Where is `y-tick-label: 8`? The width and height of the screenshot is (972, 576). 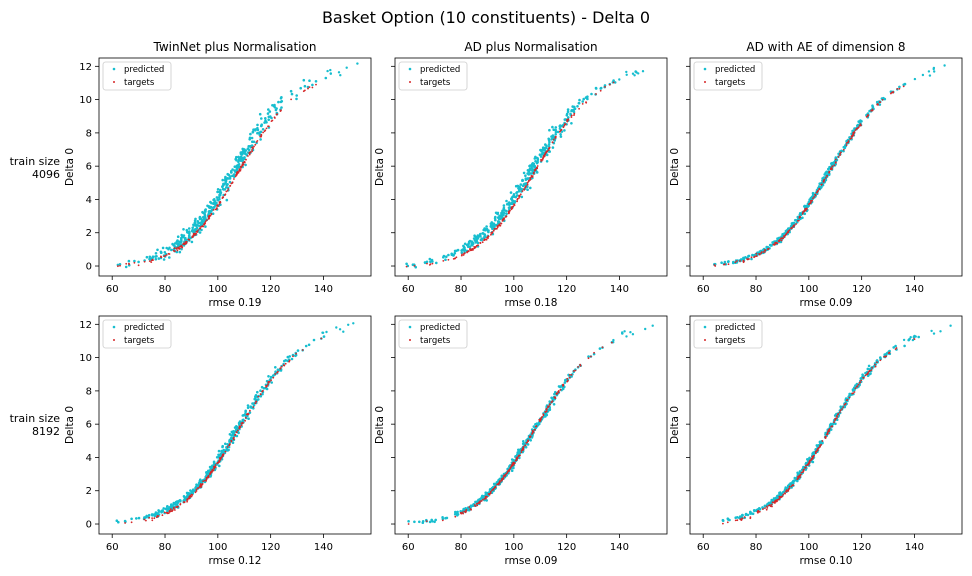 y-tick-label: 8 is located at coordinates (89, 133).